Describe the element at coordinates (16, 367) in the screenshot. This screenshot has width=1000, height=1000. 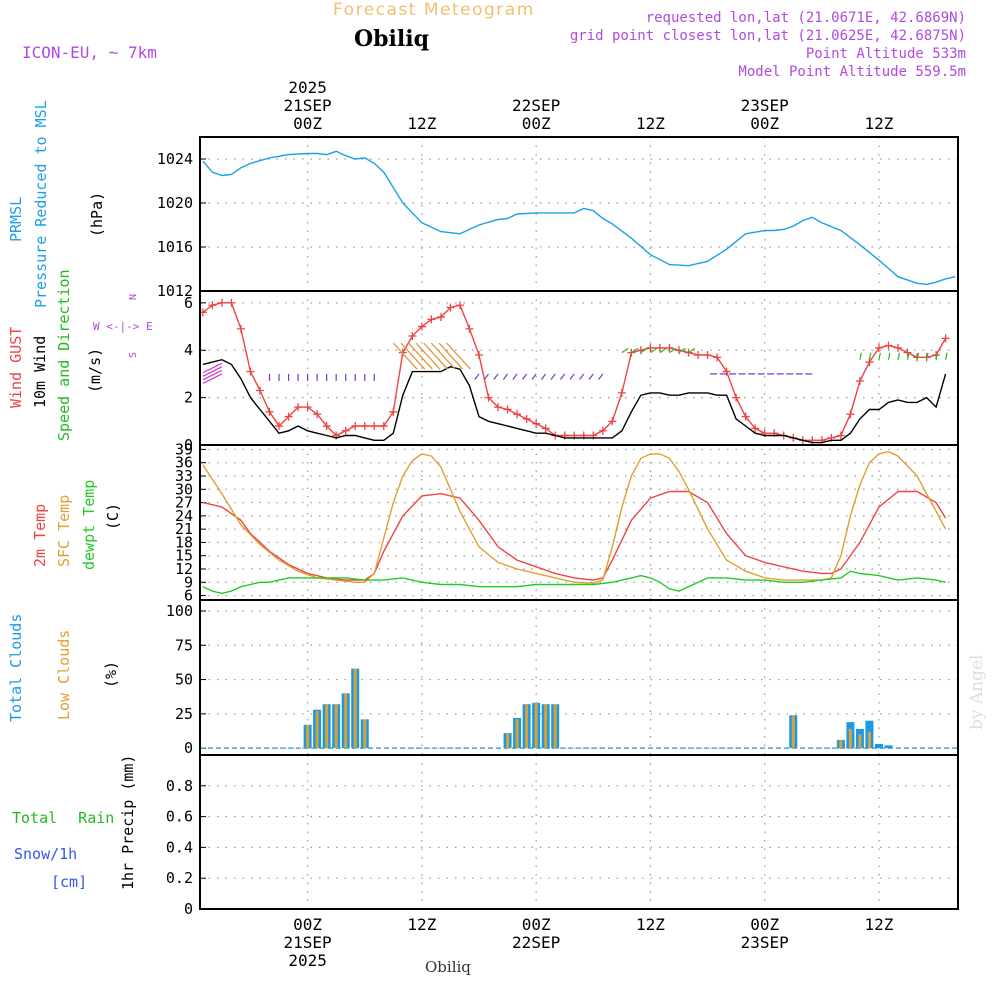
I see `wind-label-gust: Wind GUST` at that location.